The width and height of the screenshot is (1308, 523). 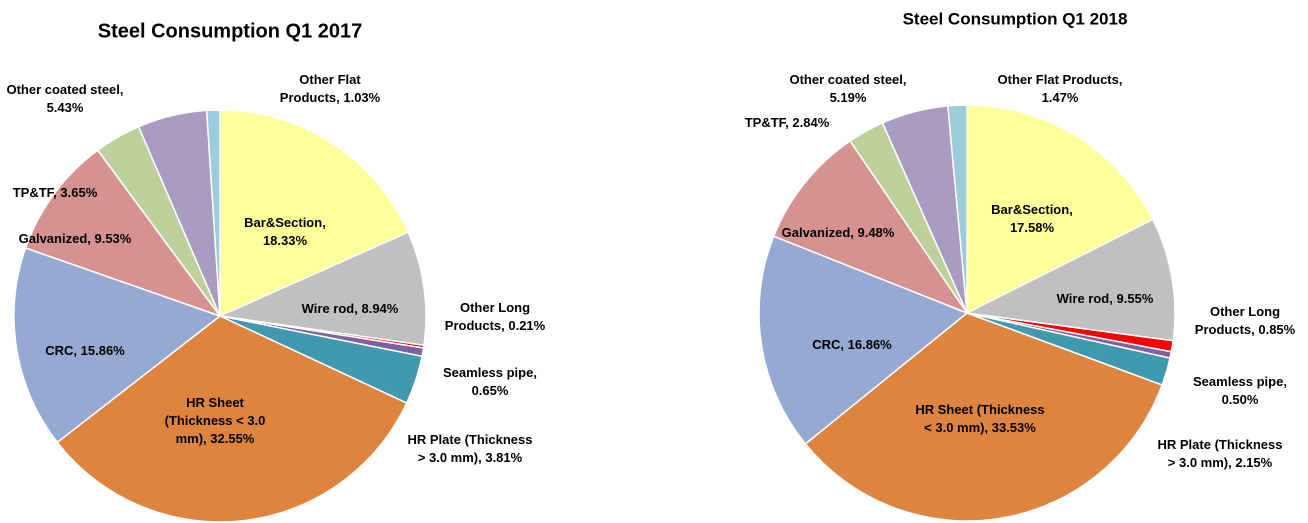 I want to click on chart-title: Steel Consumption Q1 2017, so click(x=230, y=31).